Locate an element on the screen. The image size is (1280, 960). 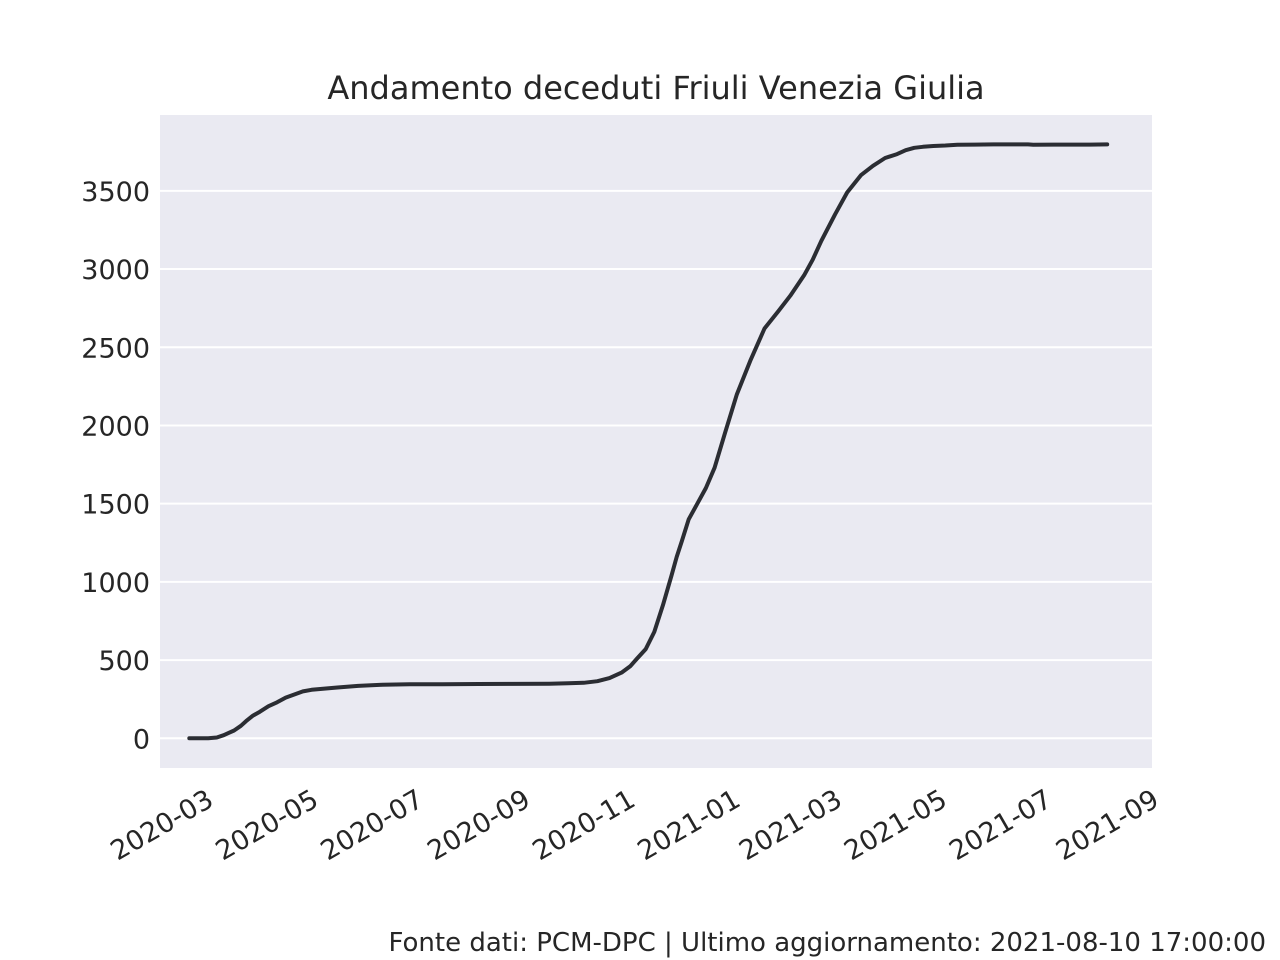
x-tick-label: 2020-11 is located at coordinates (583, 825).